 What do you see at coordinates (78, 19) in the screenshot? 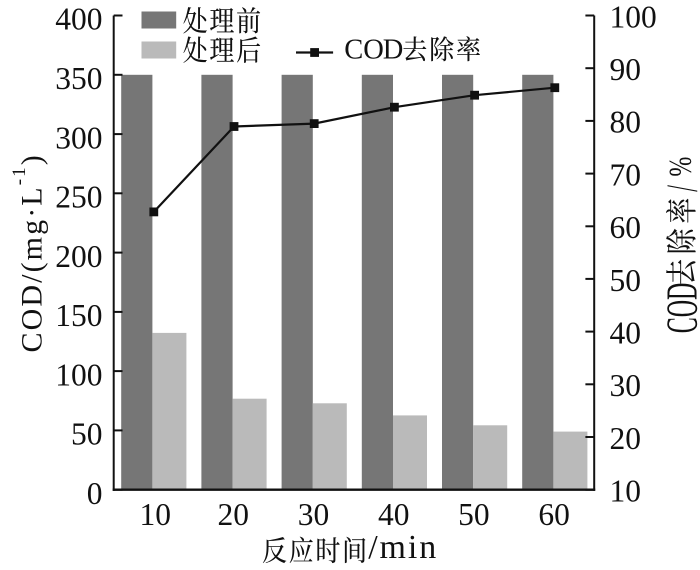
I see `svg-text: 400` at bounding box center [78, 19].